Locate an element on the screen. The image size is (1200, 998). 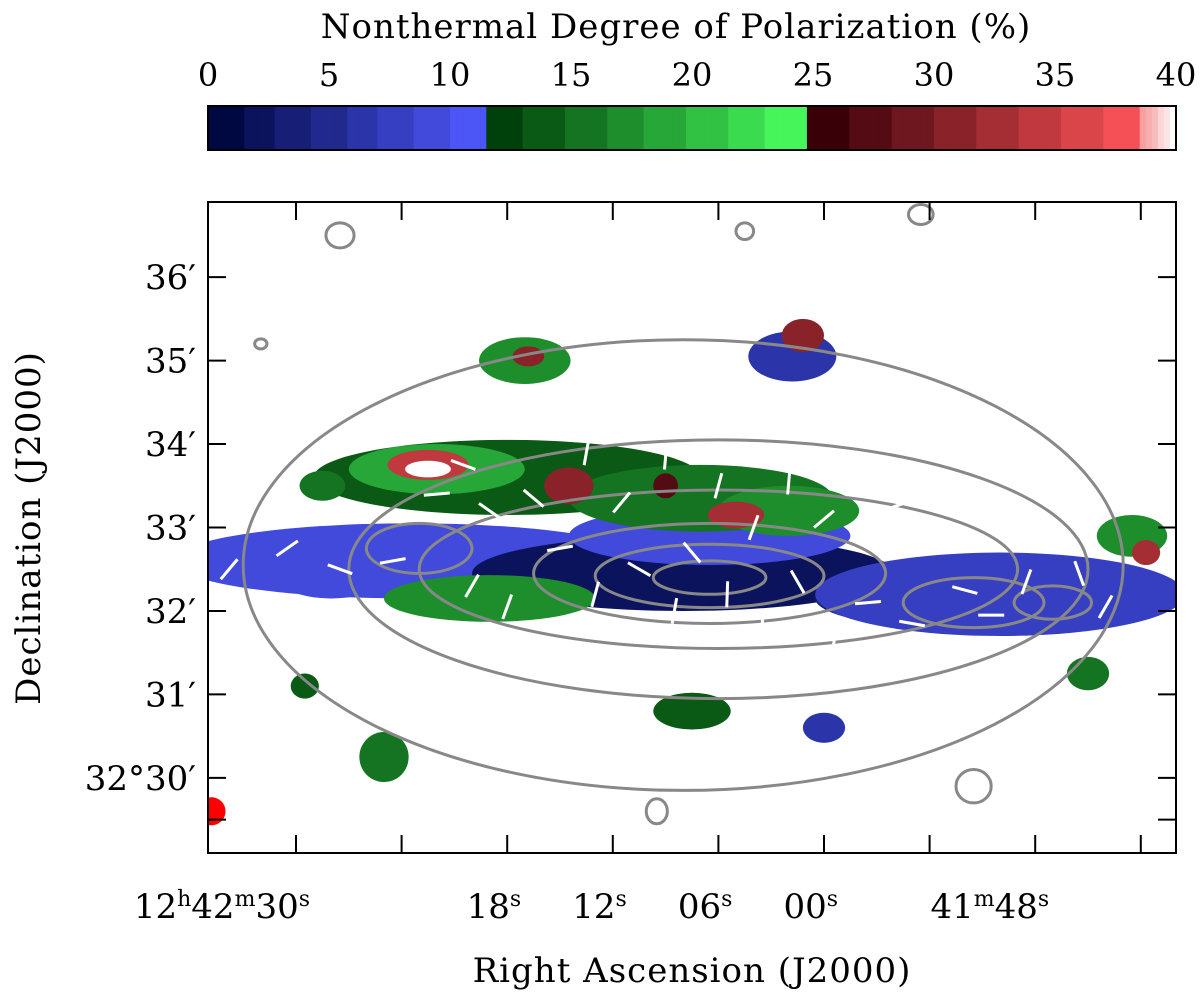
colorbar-tick-label: 20 is located at coordinates (692, 75).